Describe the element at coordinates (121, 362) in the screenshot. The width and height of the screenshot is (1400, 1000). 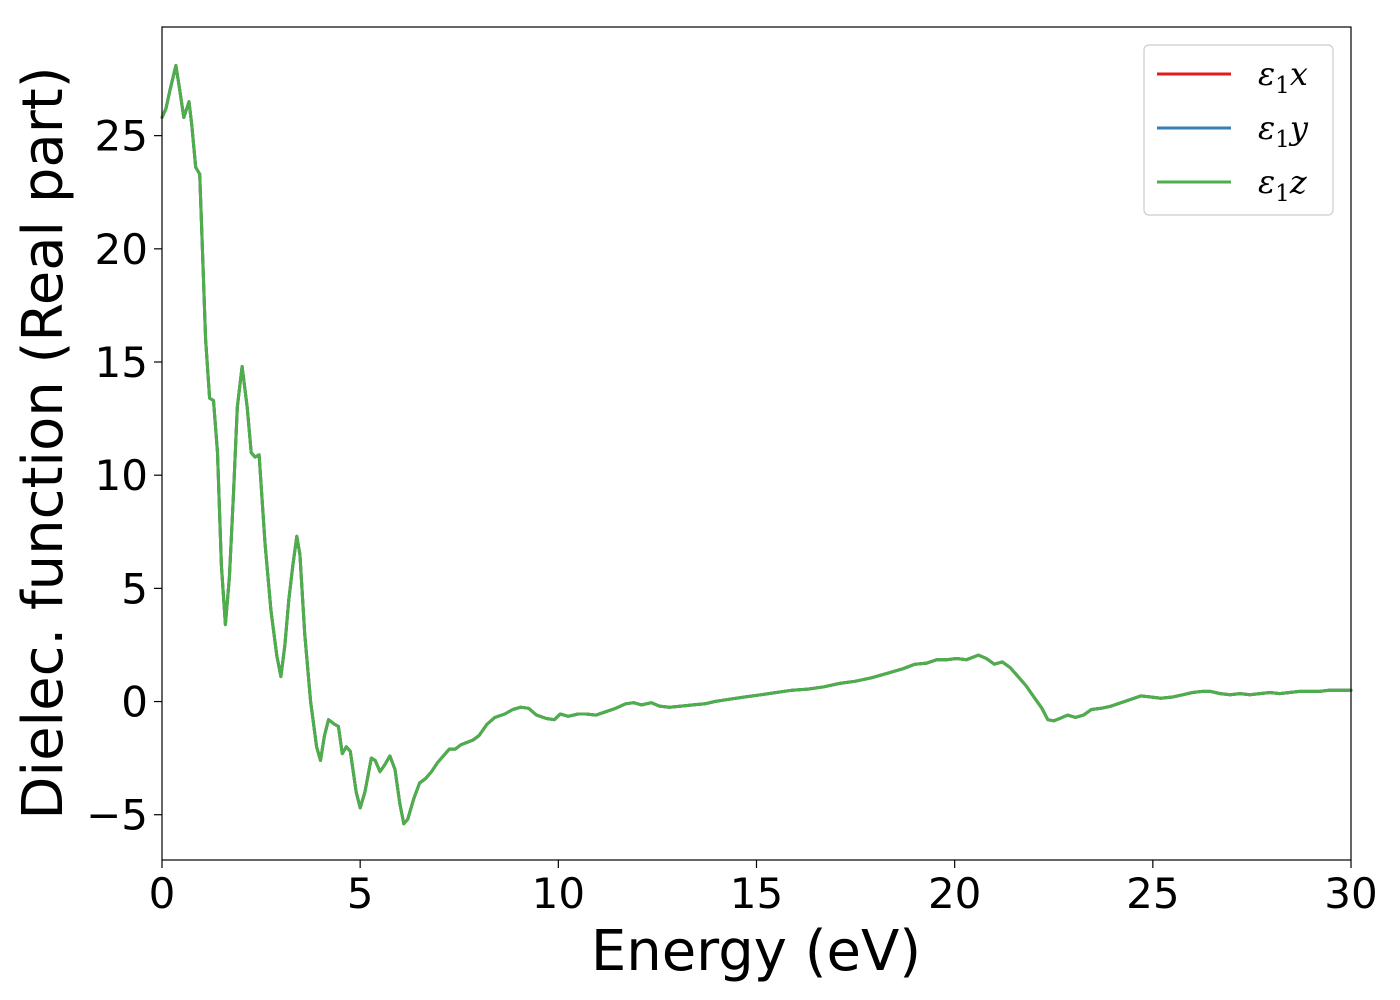
I see `y-tick-label: 15` at that location.